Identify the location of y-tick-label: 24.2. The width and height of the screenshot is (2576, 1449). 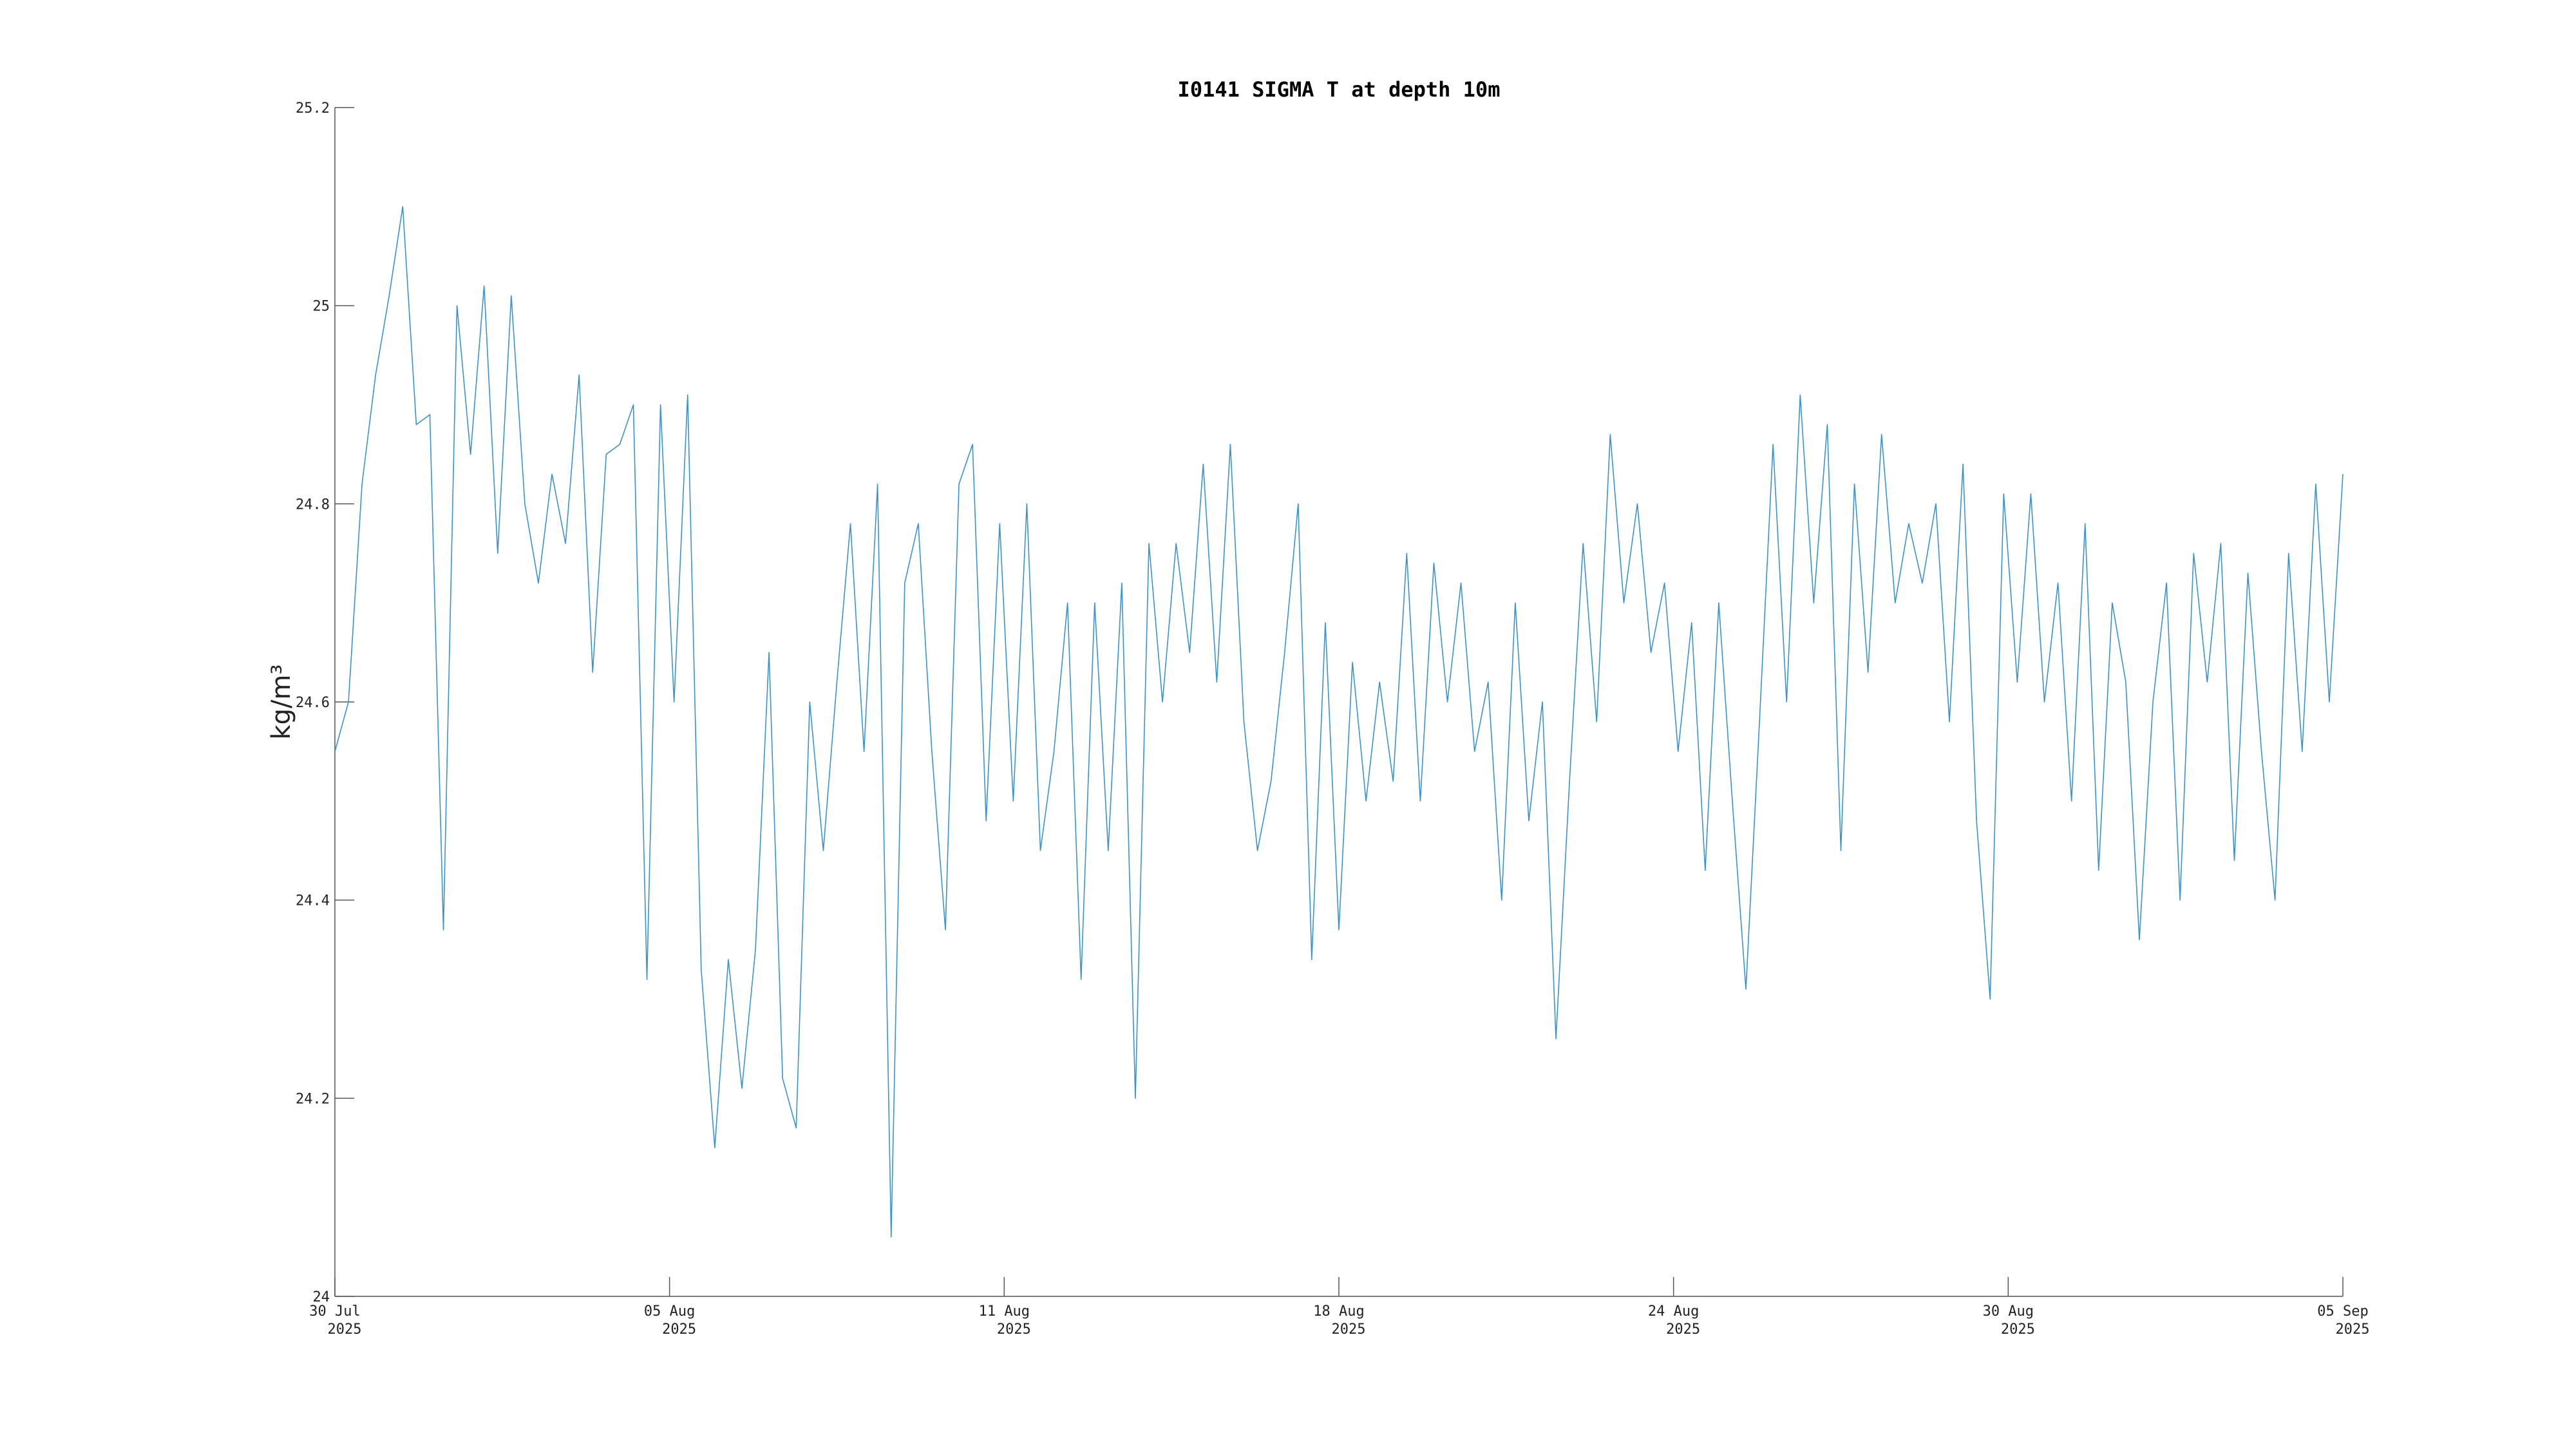
(313, 1099).